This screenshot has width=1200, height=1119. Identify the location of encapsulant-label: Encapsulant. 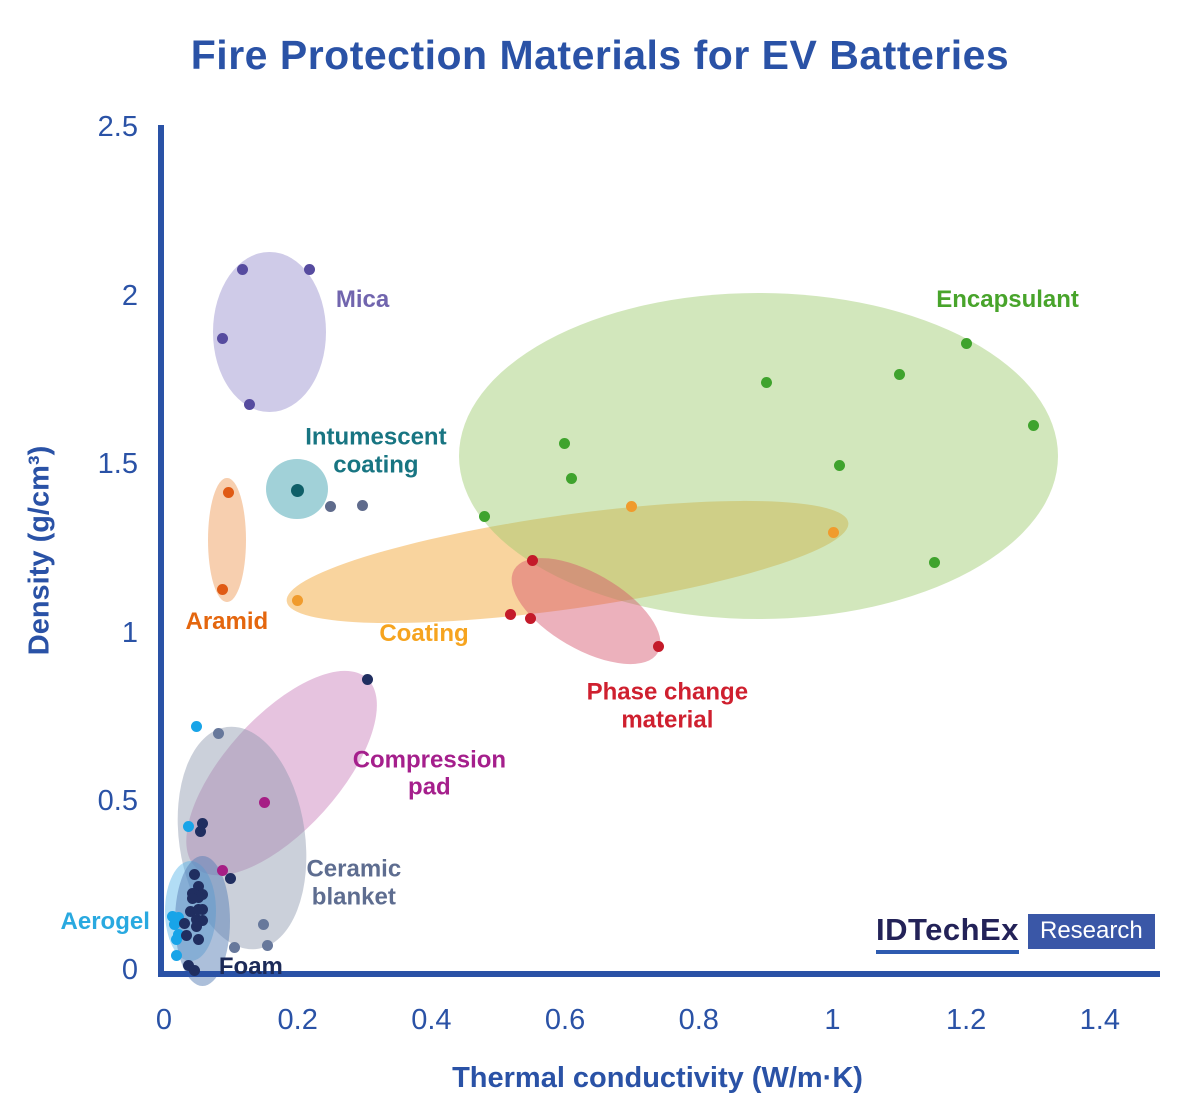
(1007, 300).